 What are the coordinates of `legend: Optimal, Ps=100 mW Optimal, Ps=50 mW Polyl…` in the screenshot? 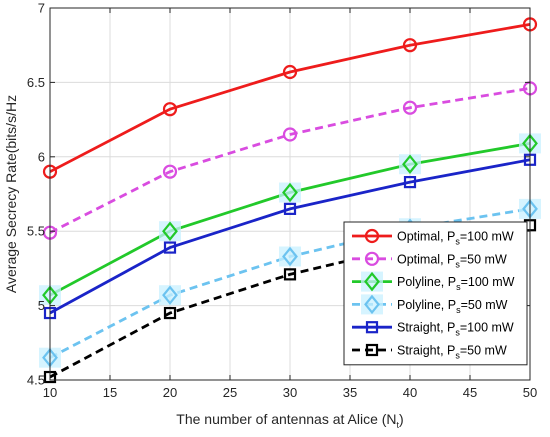 It's located at (435, 293).